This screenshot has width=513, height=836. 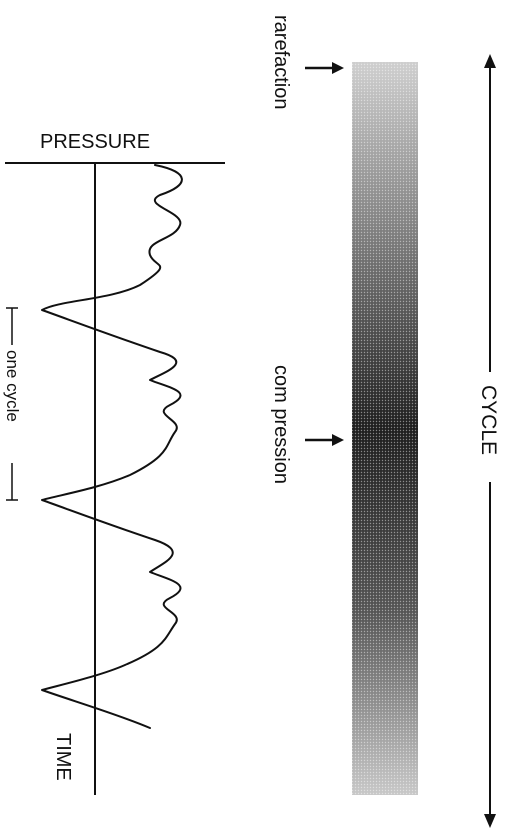 What do you see at coordinates (385, 428) in the screenshot?
I see `density-texture` at bounding box center [385, 428].